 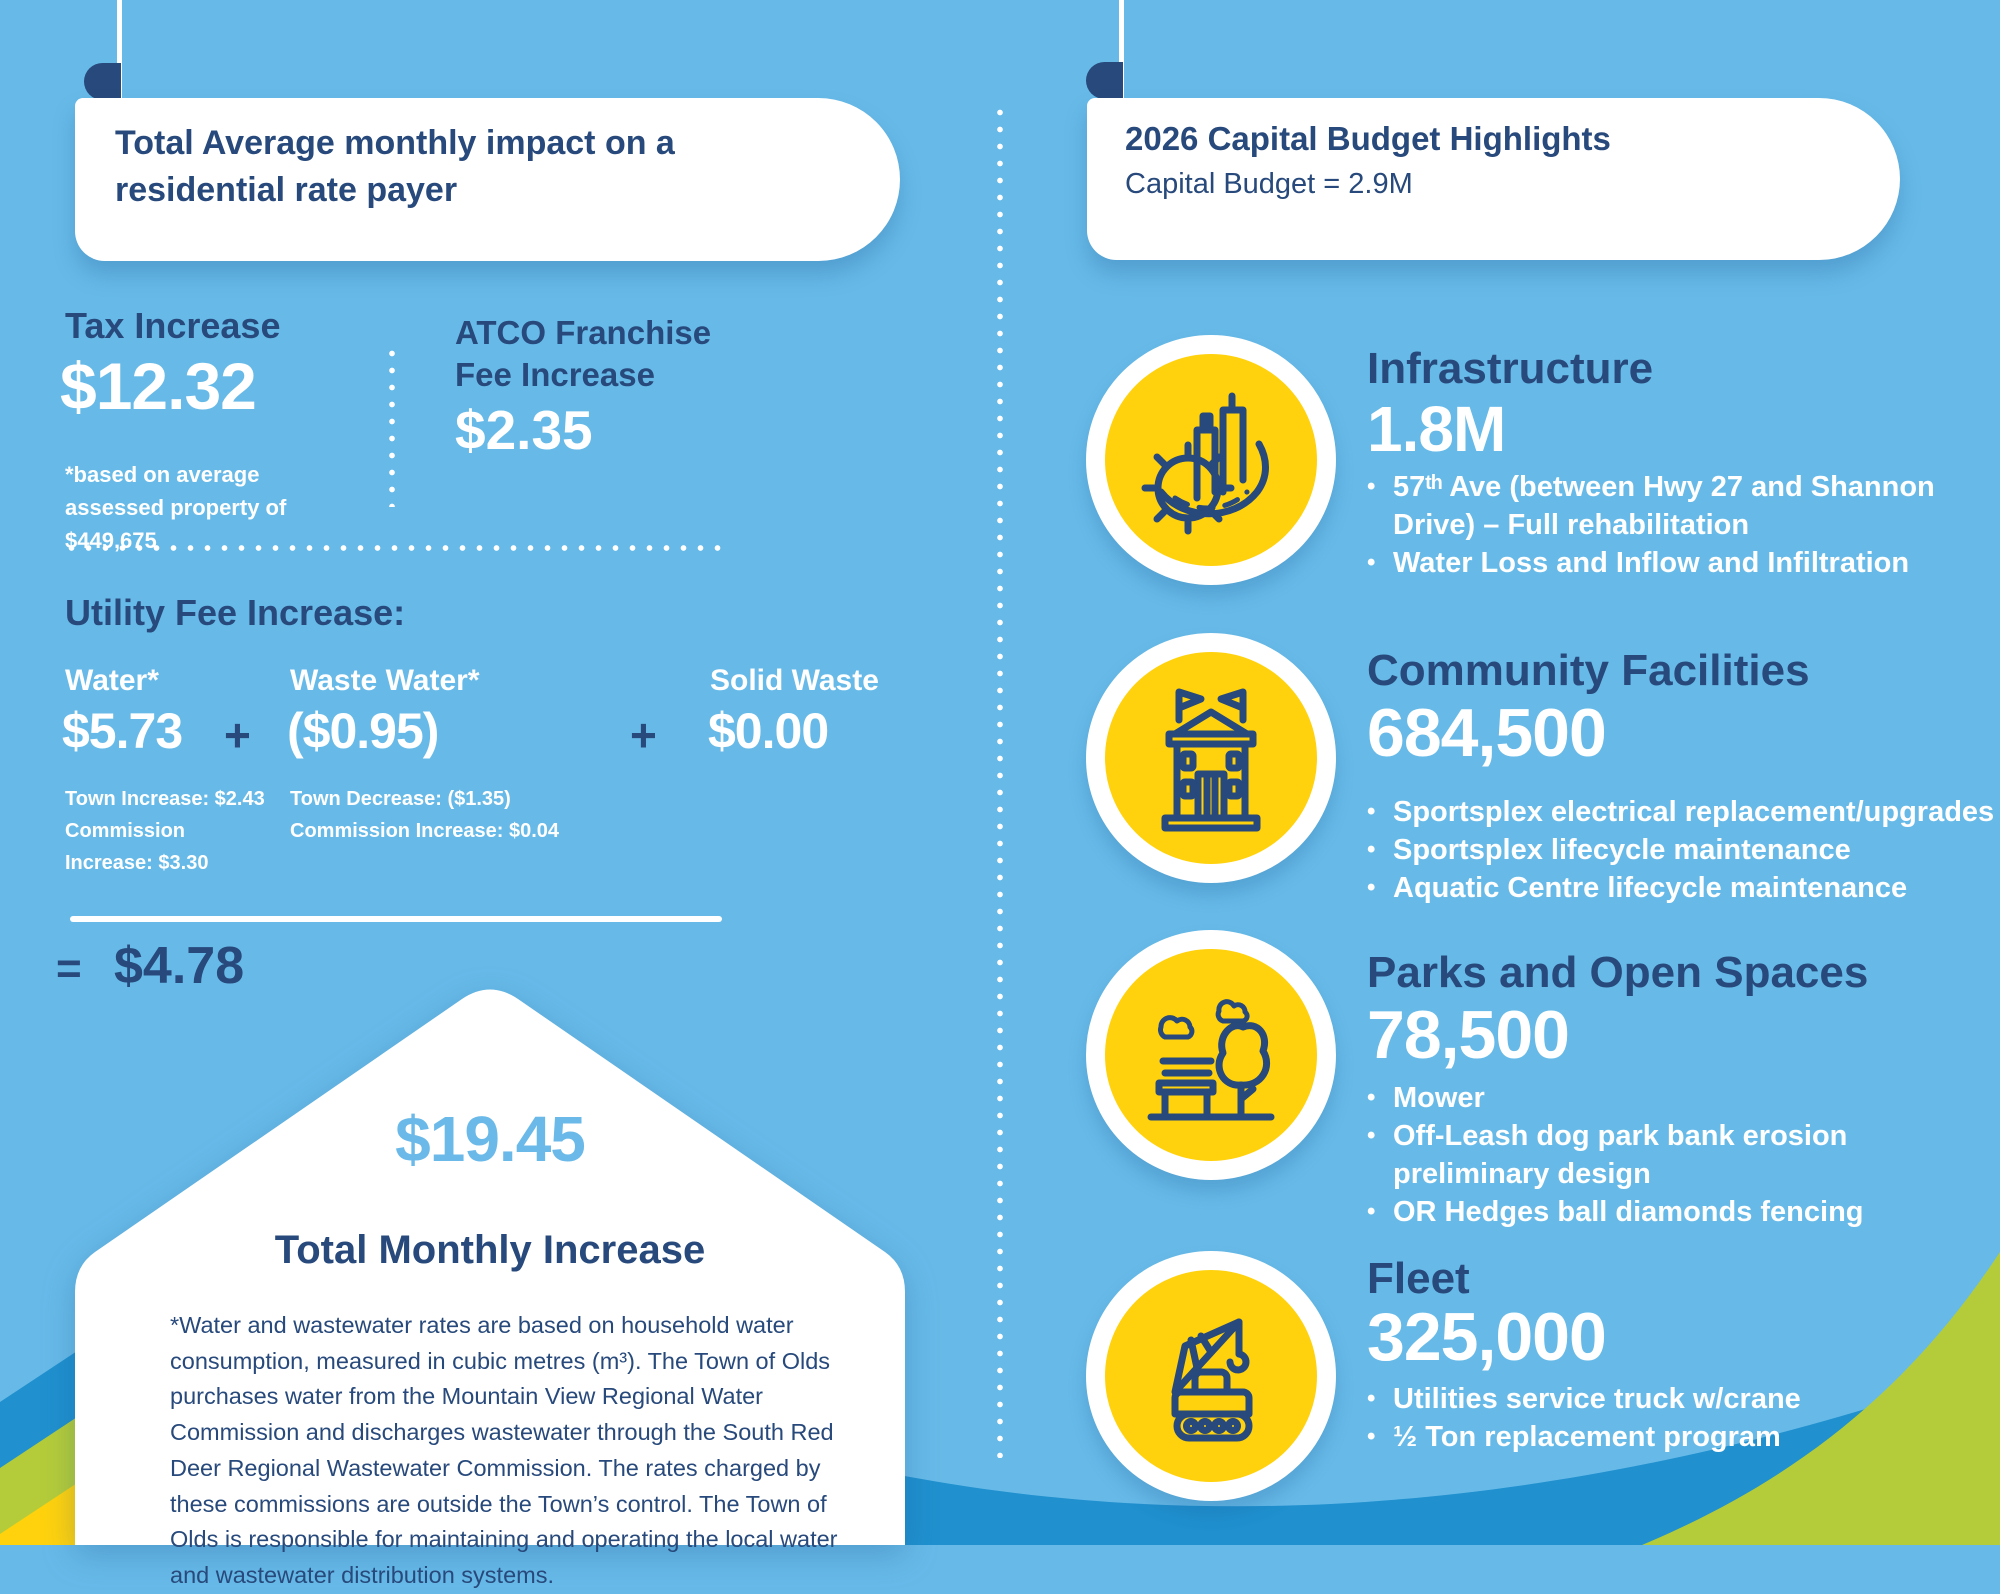 What do you see at coordinates (385, 680) in the screenshot?
I see `waste-water-label: Waste Water*` at bounding box center [385, 680].